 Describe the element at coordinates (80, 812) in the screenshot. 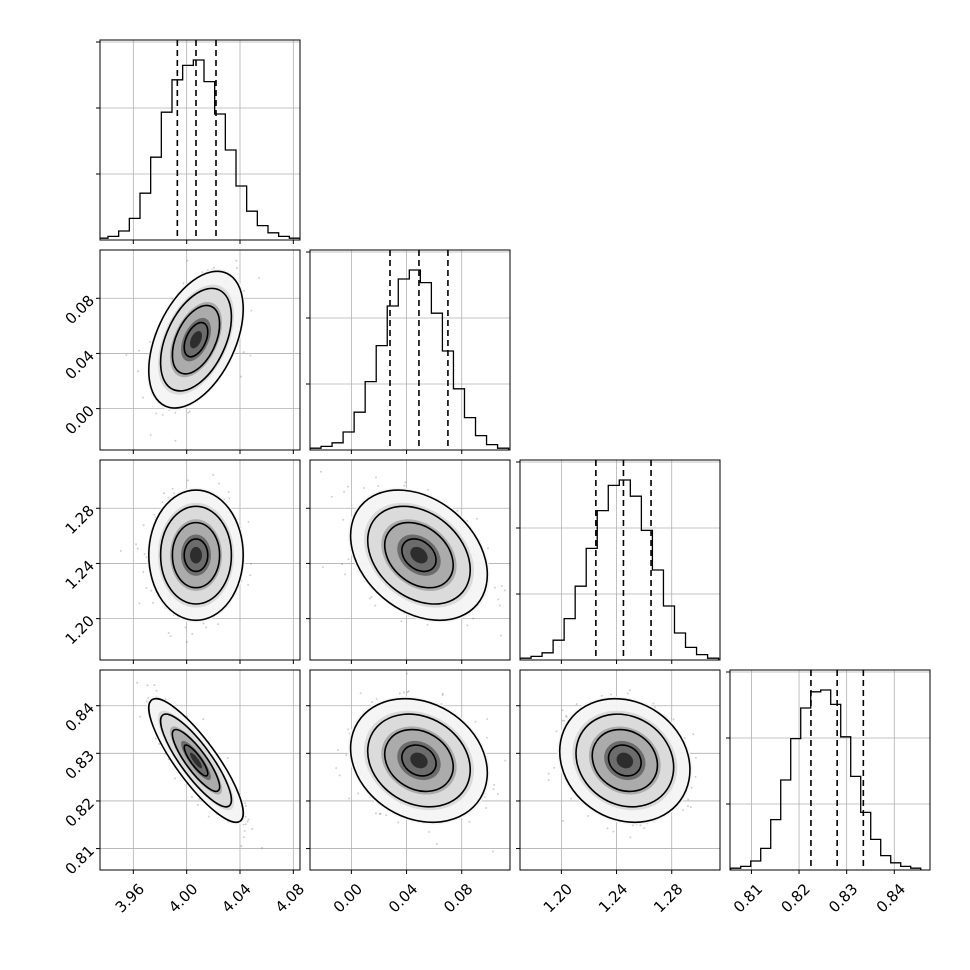

I see `y-tick-label: 0.82` at that location.